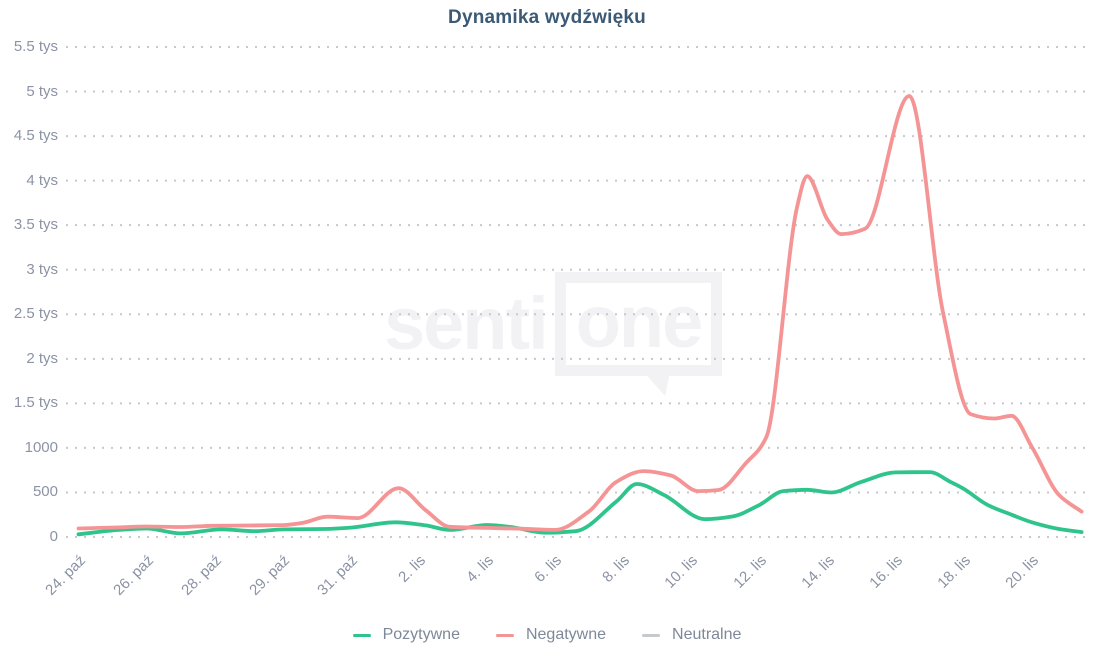 The image size is (1094, 658). I want to click on legend-label: Pozytywne, so click(421, 634).